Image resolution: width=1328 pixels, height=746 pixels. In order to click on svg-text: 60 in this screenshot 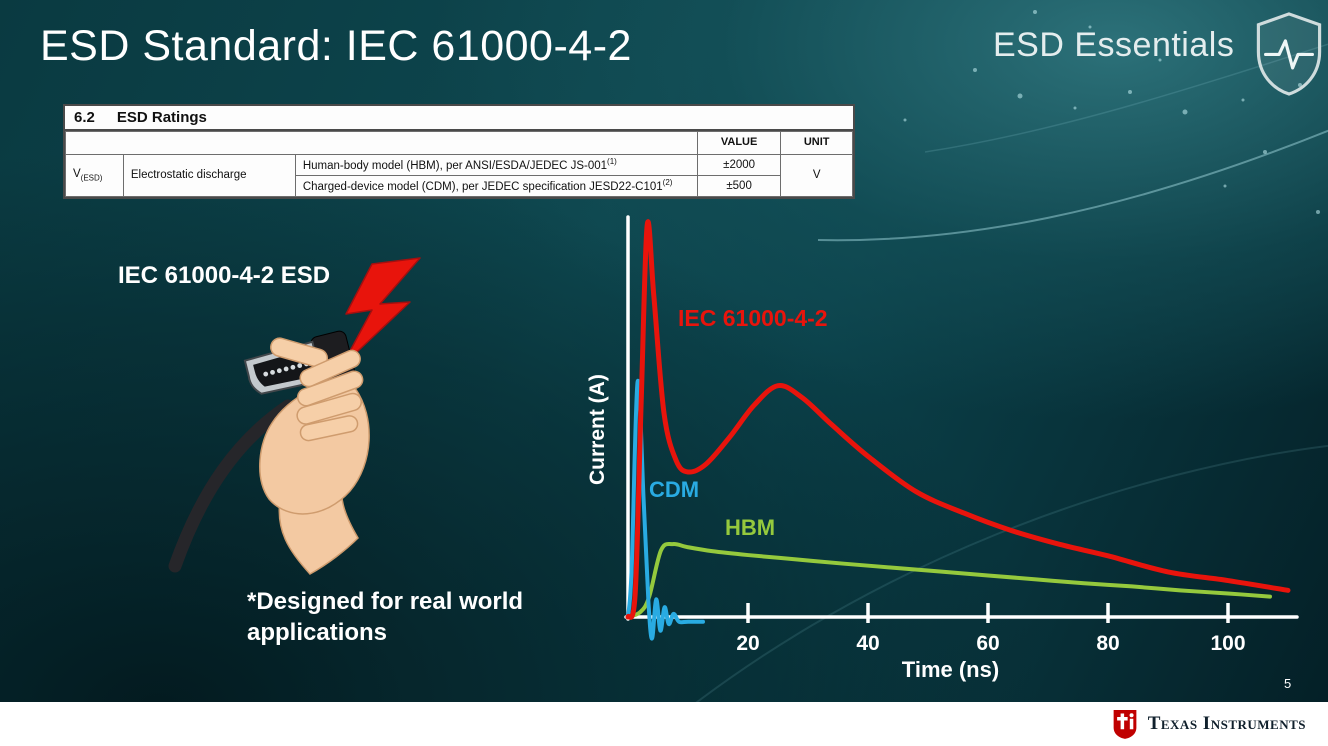, I will do `click(987, 643)`.